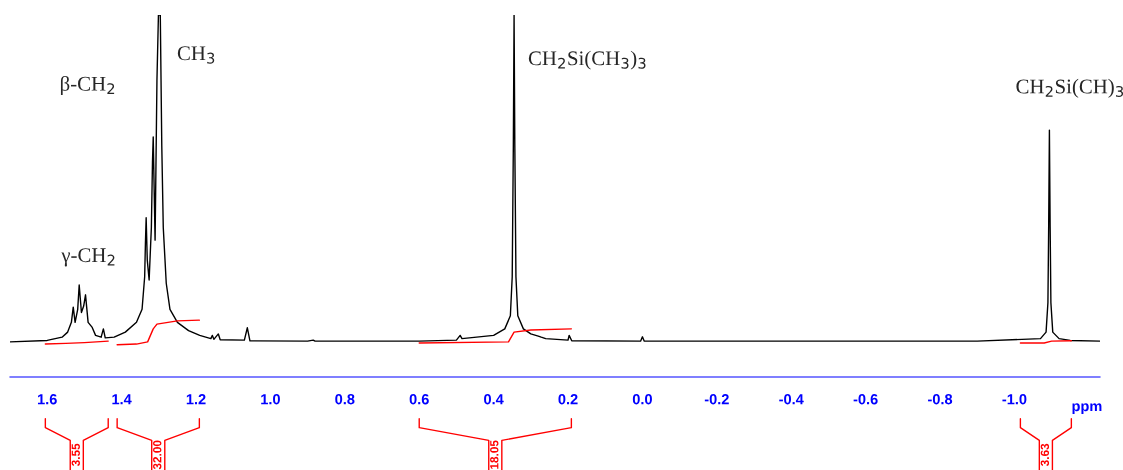  Describe the element at coordinates (75, 455) in the screenshot. I see `text: 3.55` at that location.